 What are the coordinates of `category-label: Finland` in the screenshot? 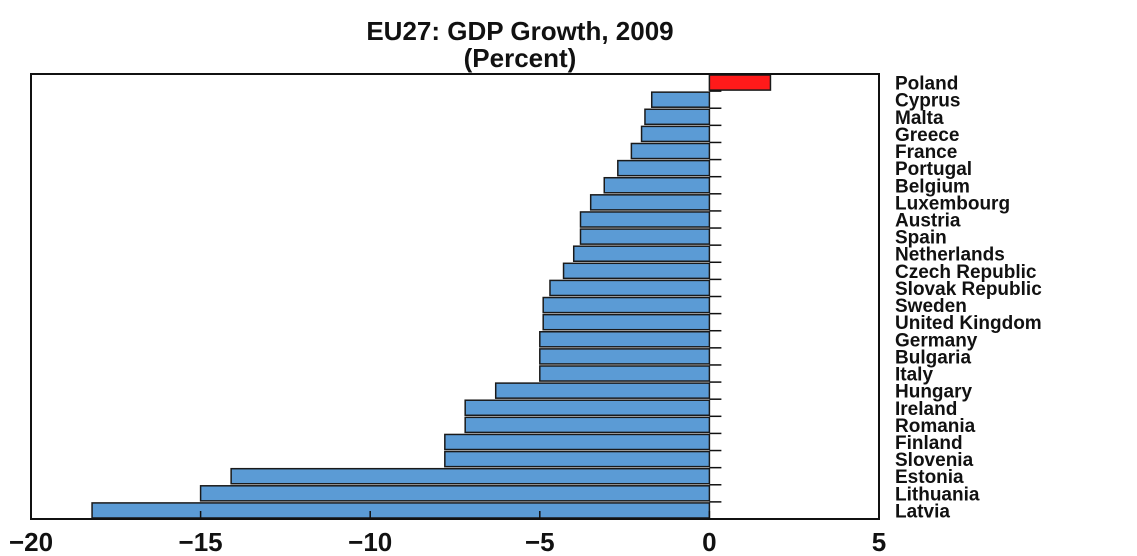 It's located at (929, 443).